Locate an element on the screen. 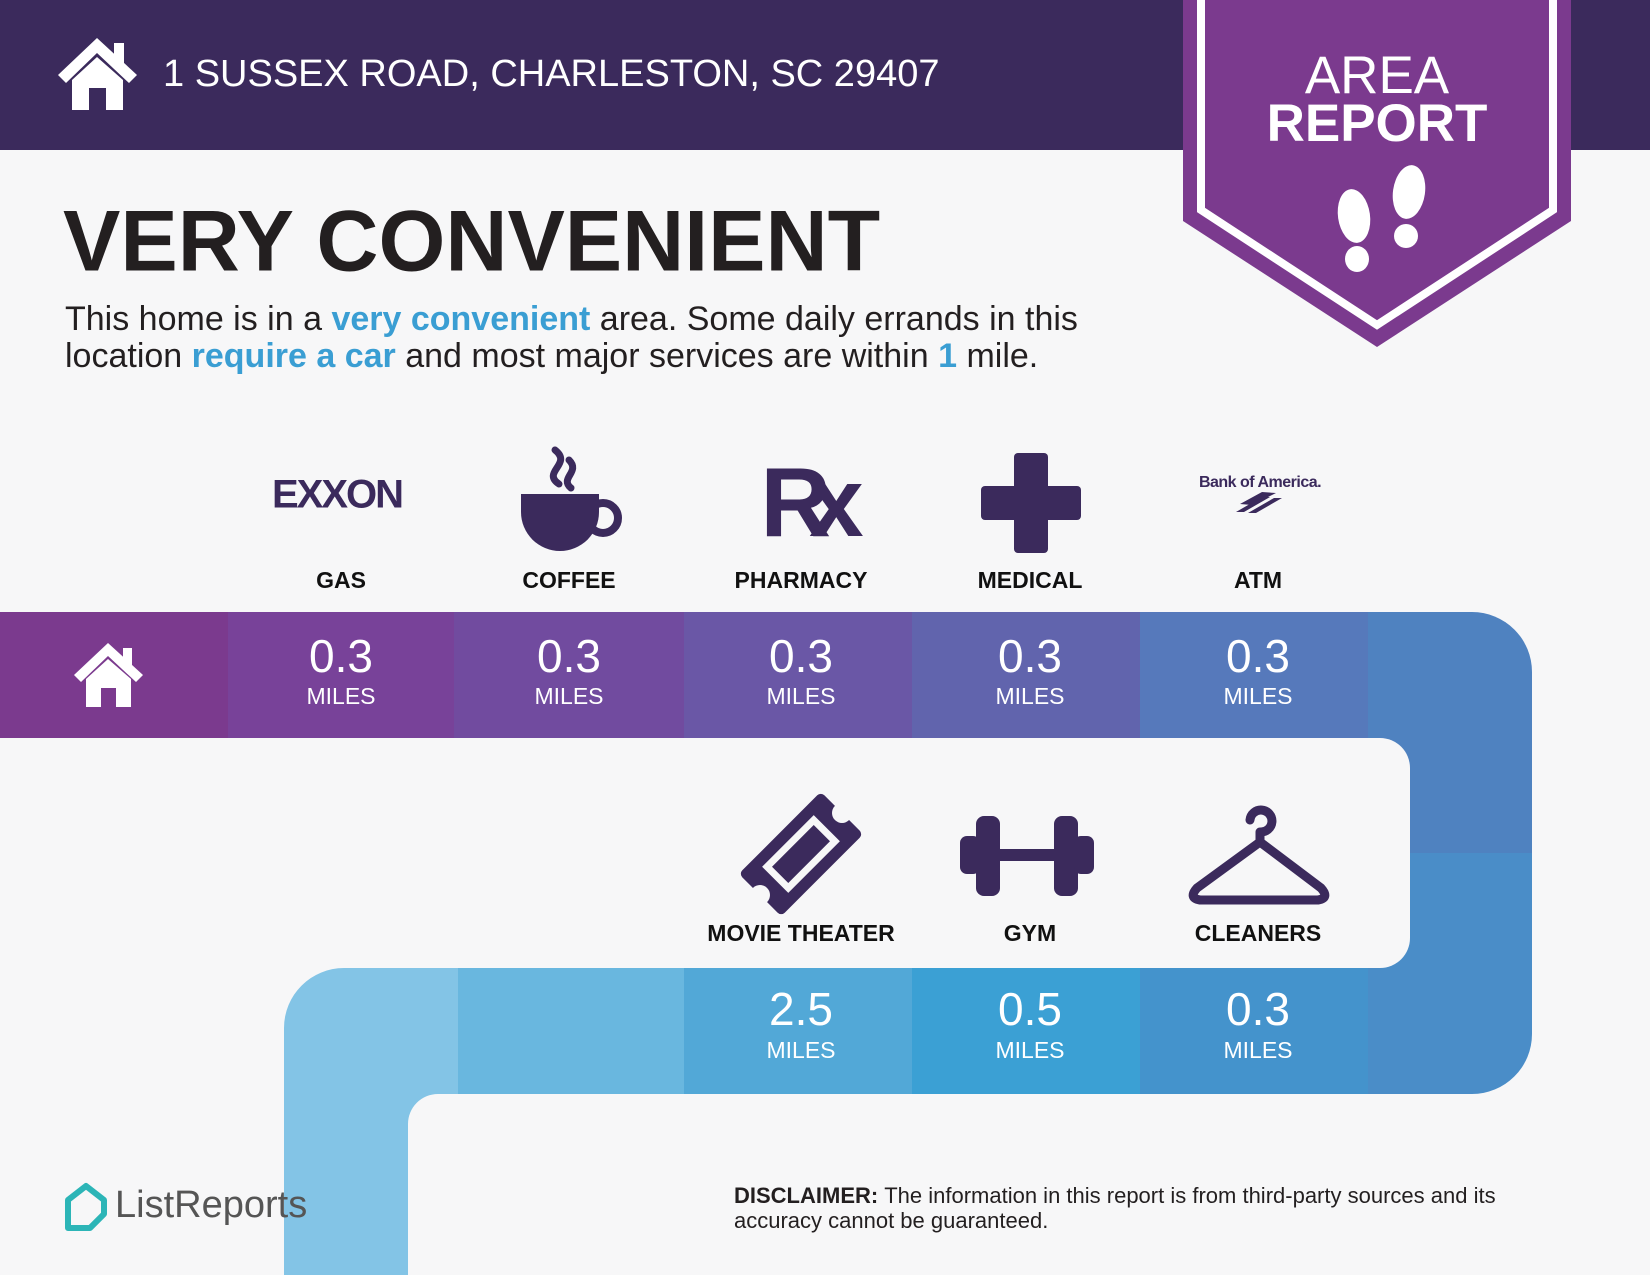  bar is located at coordinates (1027, 855).